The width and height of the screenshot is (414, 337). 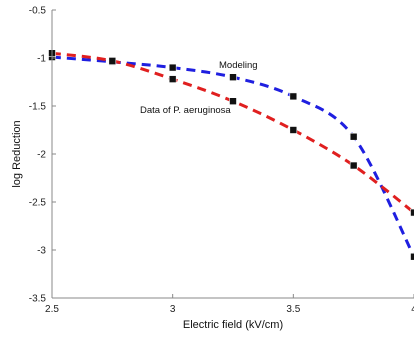 I want to click on y-tick-label: -1, so click(x=41, y=59).